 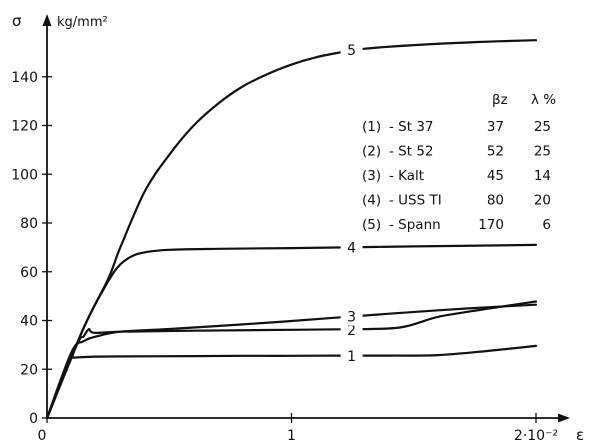 I want to click on x-axis-arrow-icon, so click(x=564, y=418).